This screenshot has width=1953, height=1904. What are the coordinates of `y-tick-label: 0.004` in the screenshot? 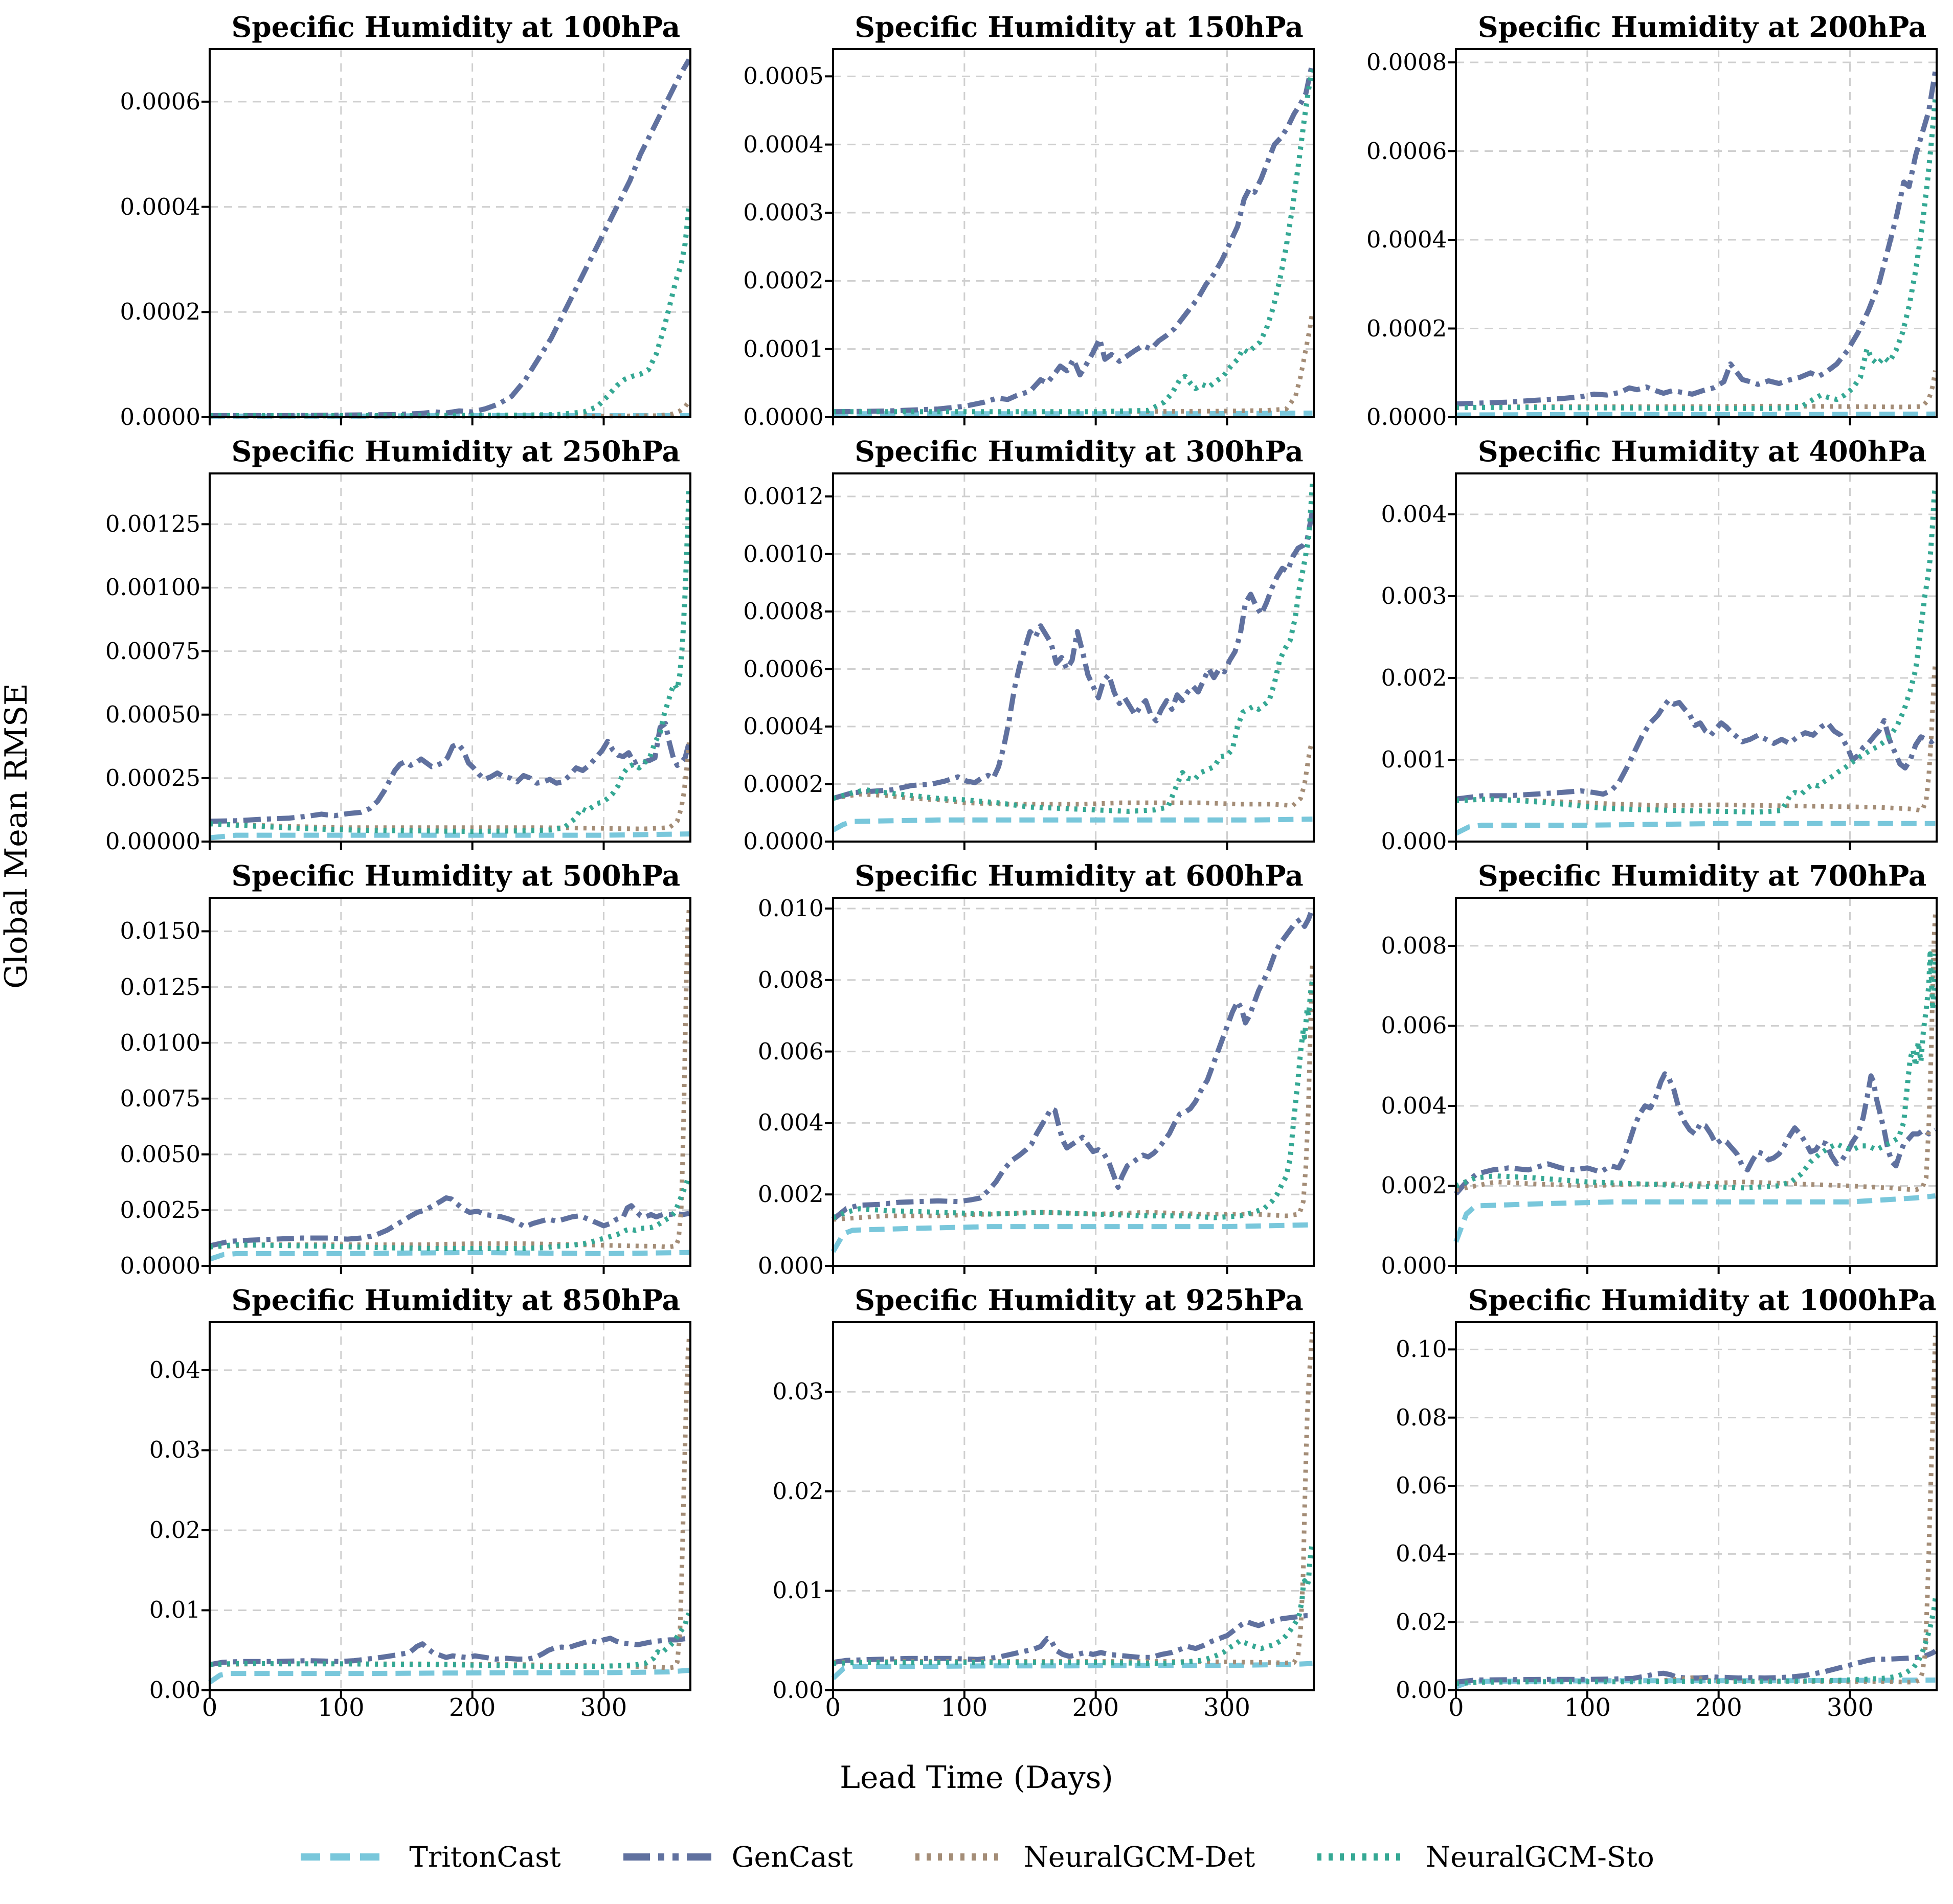 It's located at (1414, 1105).